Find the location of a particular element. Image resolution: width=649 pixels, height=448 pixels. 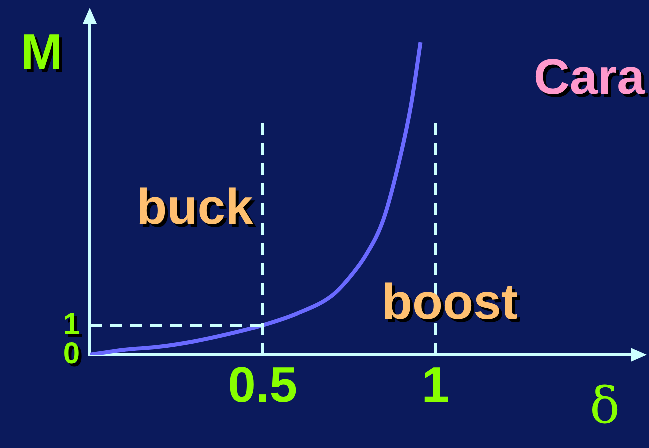

y-tick-label: 0 is located at coordinates (74, 357).